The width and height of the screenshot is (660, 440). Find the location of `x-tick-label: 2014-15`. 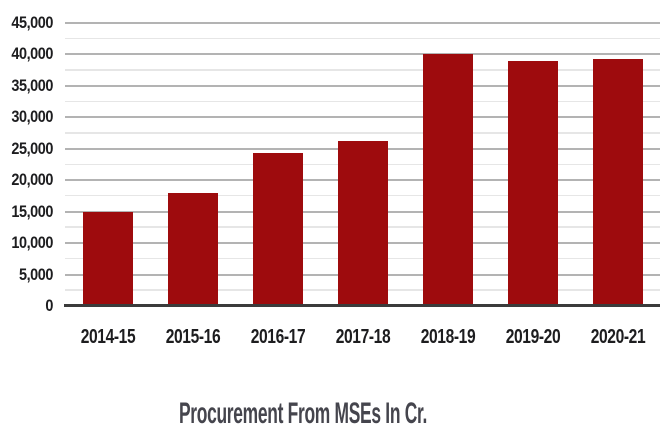

x-tick-label: 2014-15 is located at coordinates (107, 337).